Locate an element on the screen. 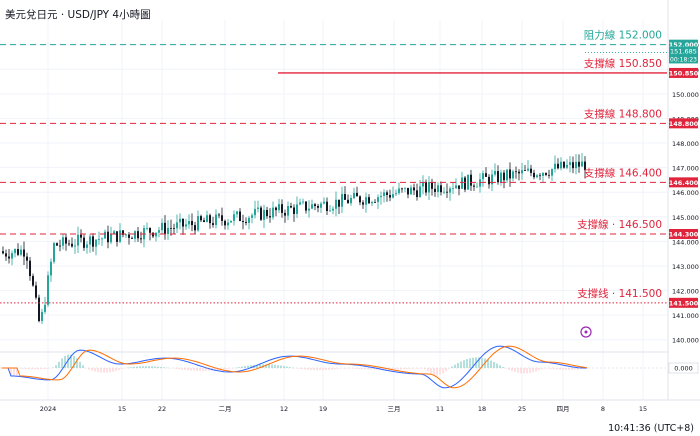  alert-marker-dot is located at coordinates (586, 332).